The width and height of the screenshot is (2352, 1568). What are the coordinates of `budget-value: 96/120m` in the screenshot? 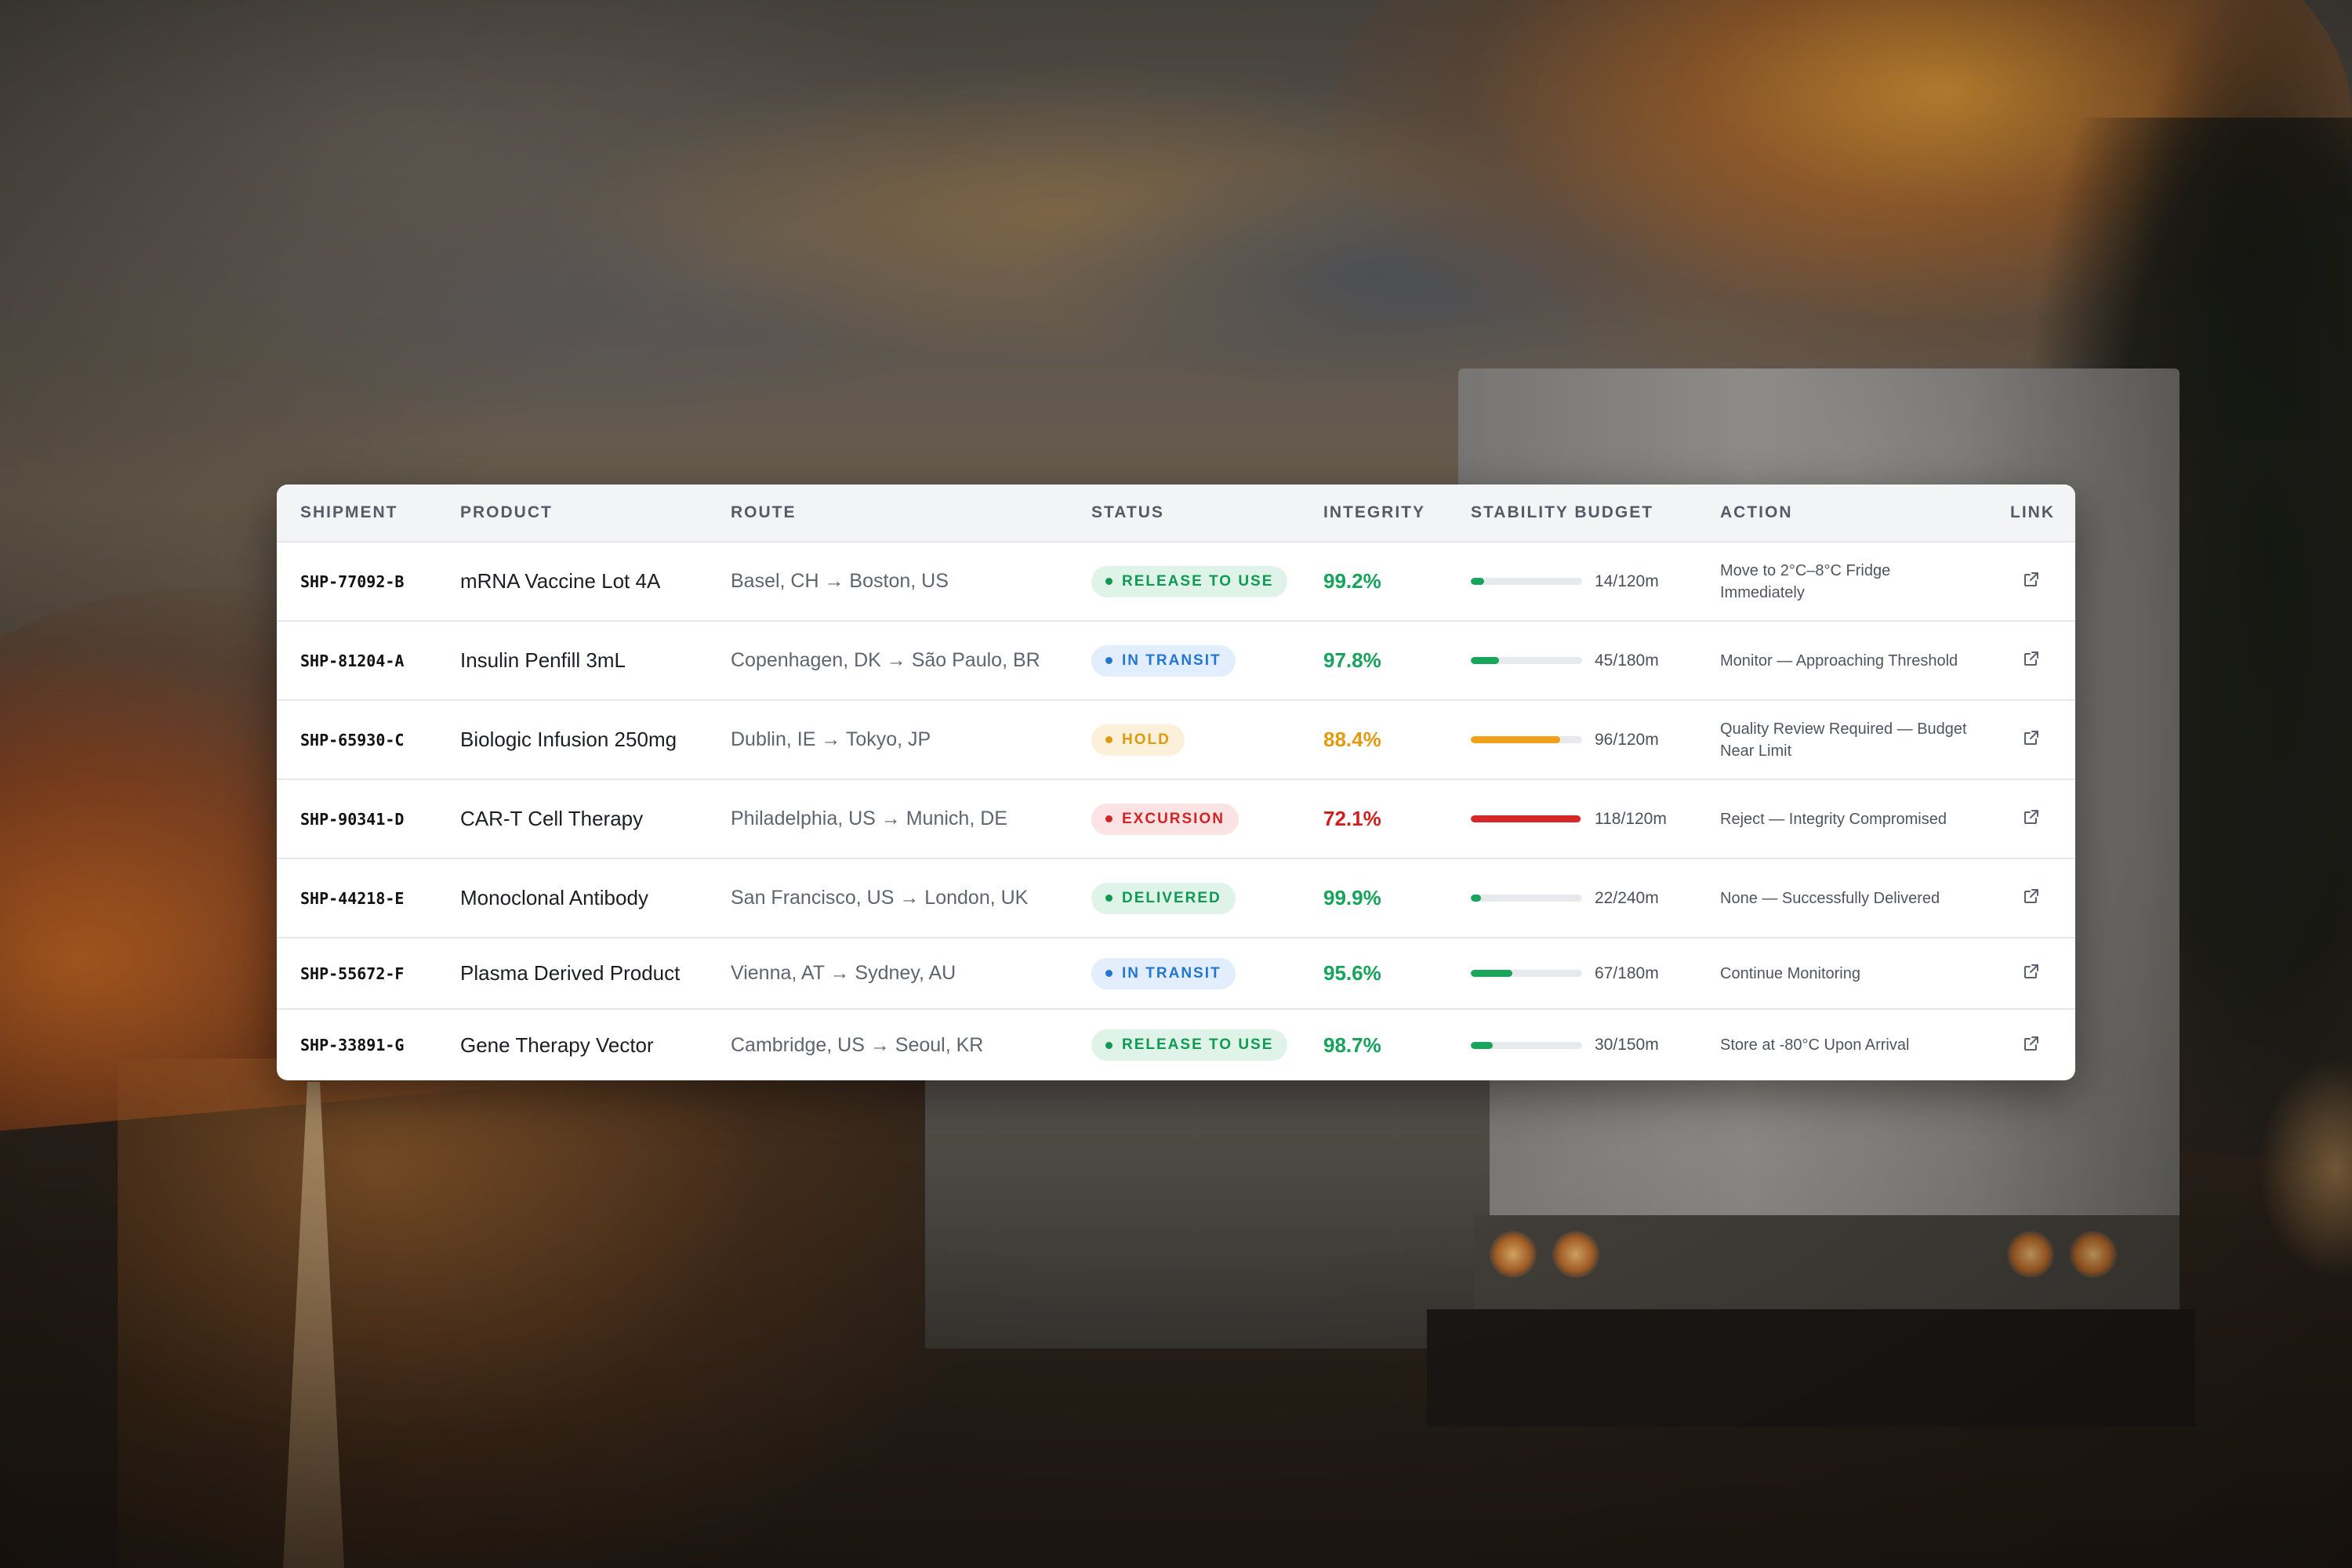 It's located at (1627, 739).